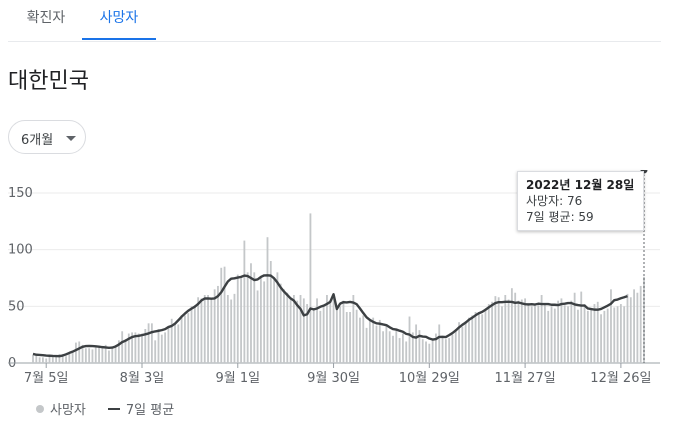 Image resolution: width=675 pixels, height=423 pixels. I want to click on y-tick-label: 100, so click(20, 250).